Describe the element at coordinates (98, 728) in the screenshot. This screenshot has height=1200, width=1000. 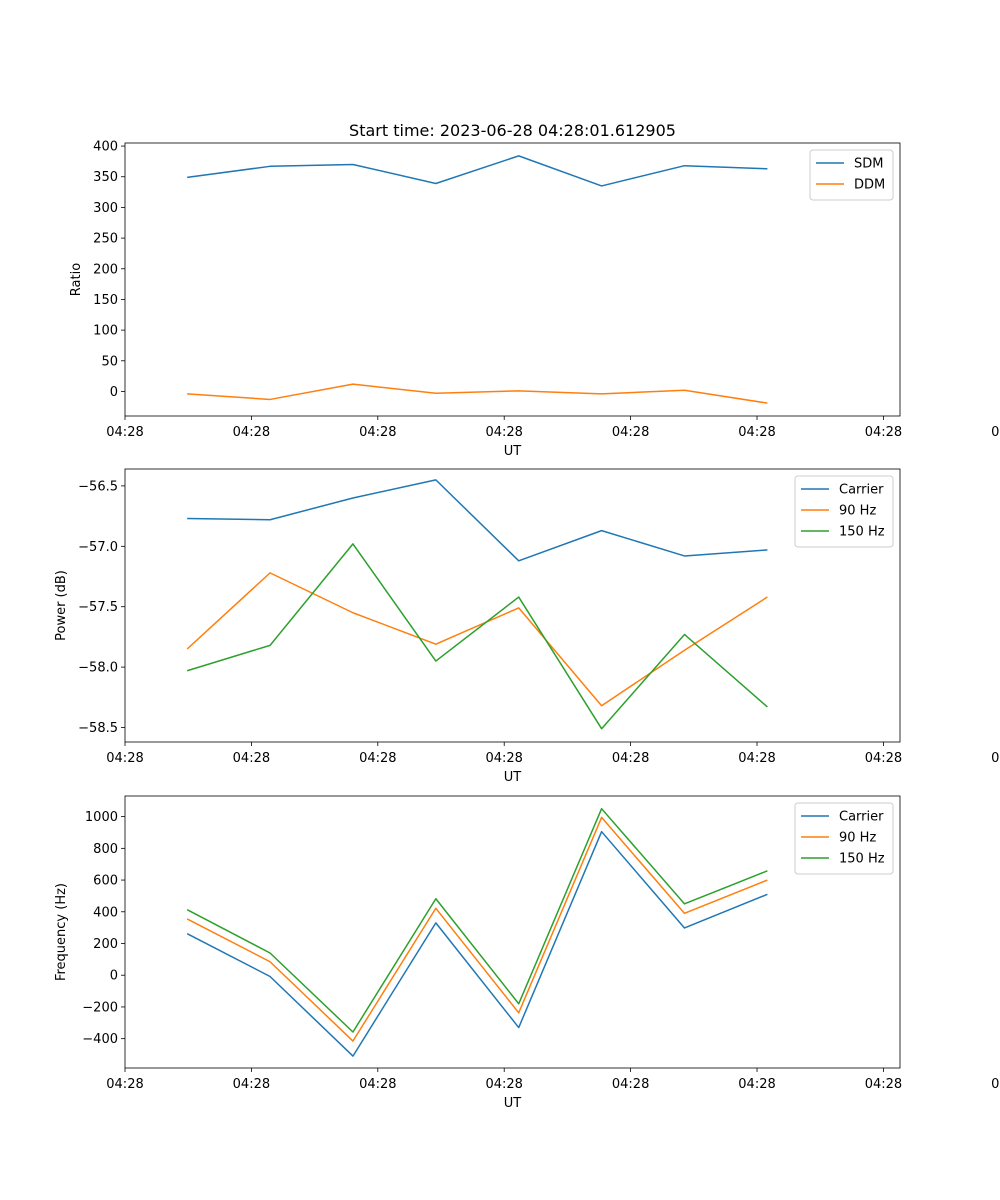
I see `y-tick-label: −58.5` at that location.